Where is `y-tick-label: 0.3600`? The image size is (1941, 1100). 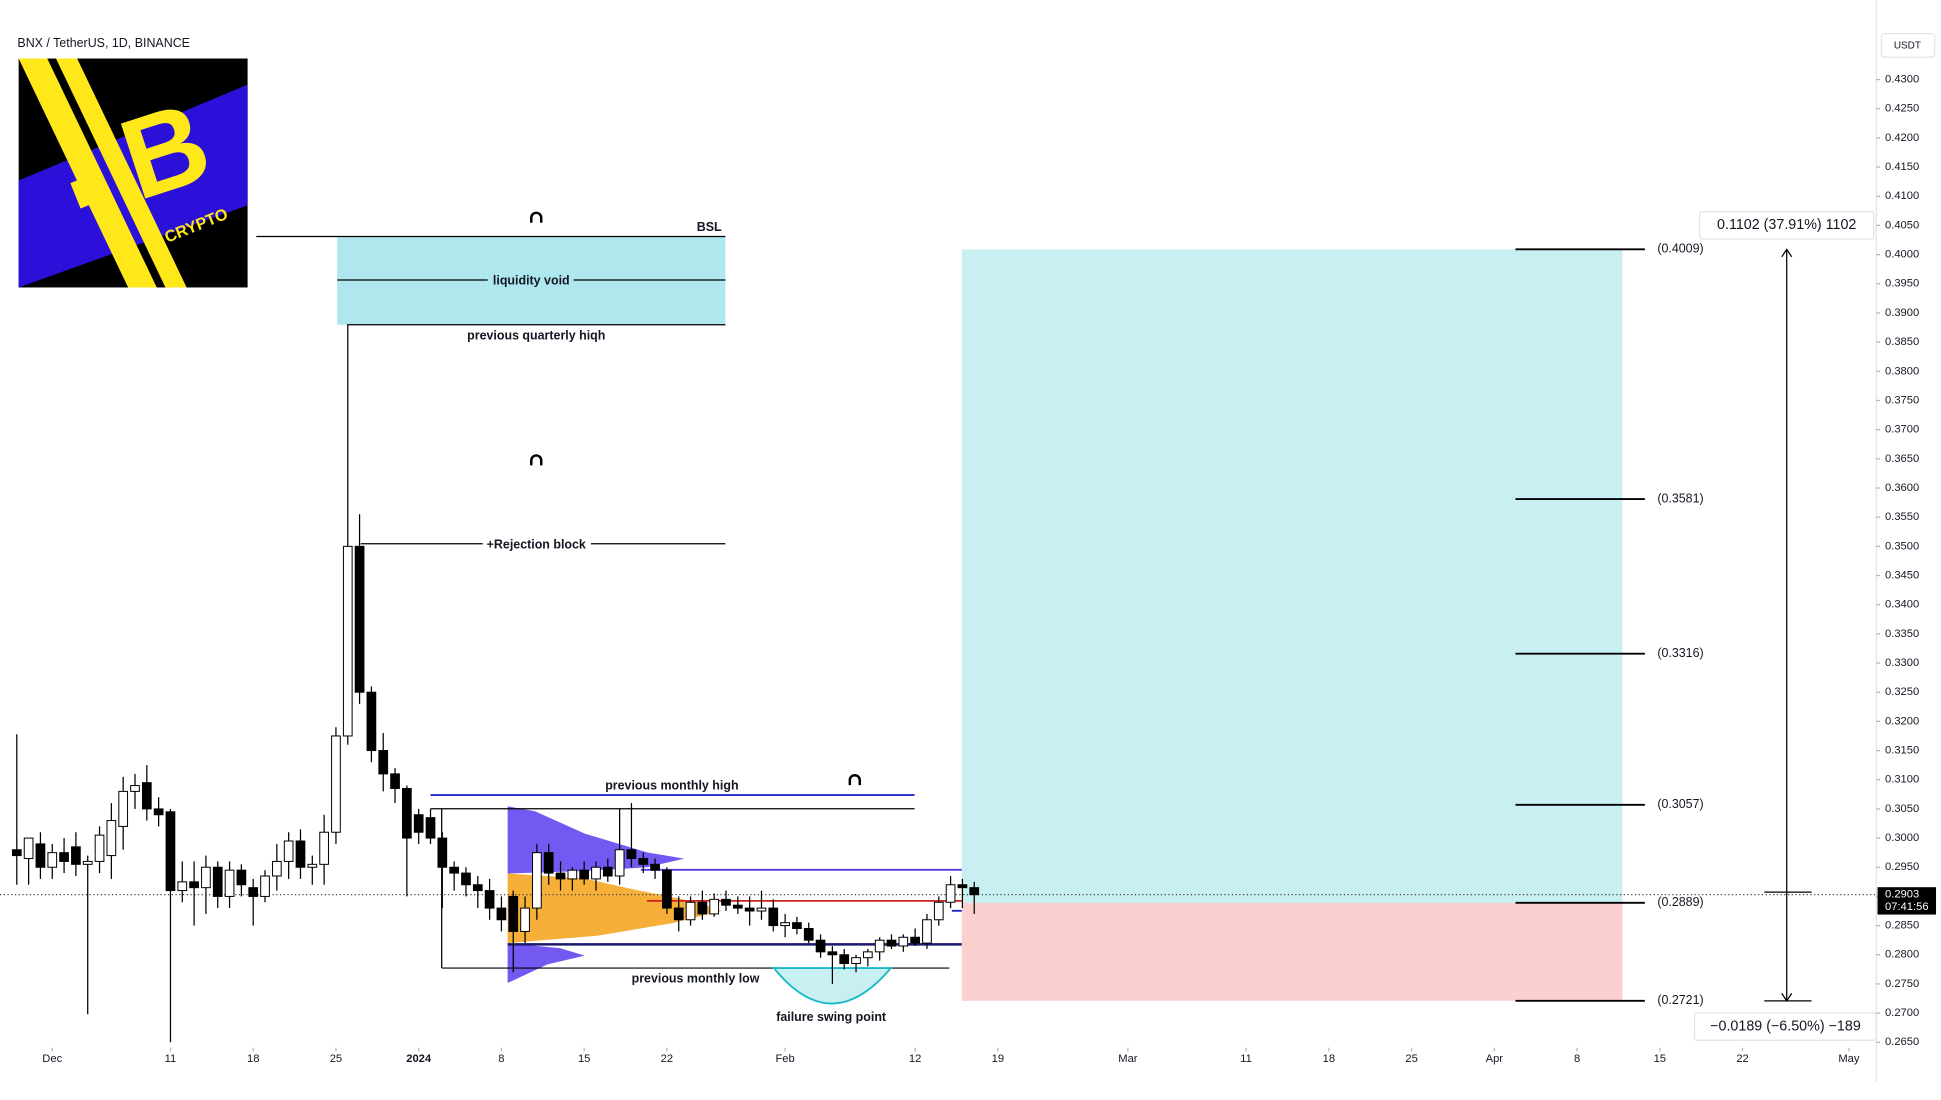 y-tick-label: 0.3600 is located at coordinates (1902, 488).